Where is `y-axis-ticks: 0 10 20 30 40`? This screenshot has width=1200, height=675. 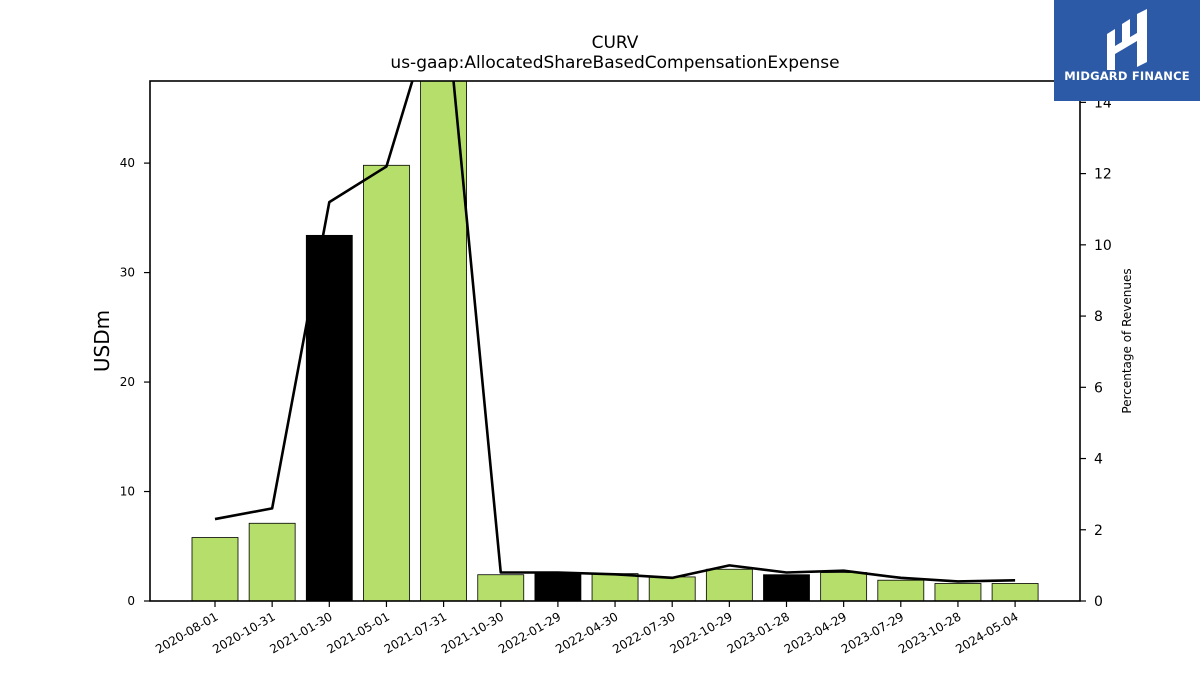 y-axis-ticks: 0 10 20 30 40 is located at coordinates (135, 382).